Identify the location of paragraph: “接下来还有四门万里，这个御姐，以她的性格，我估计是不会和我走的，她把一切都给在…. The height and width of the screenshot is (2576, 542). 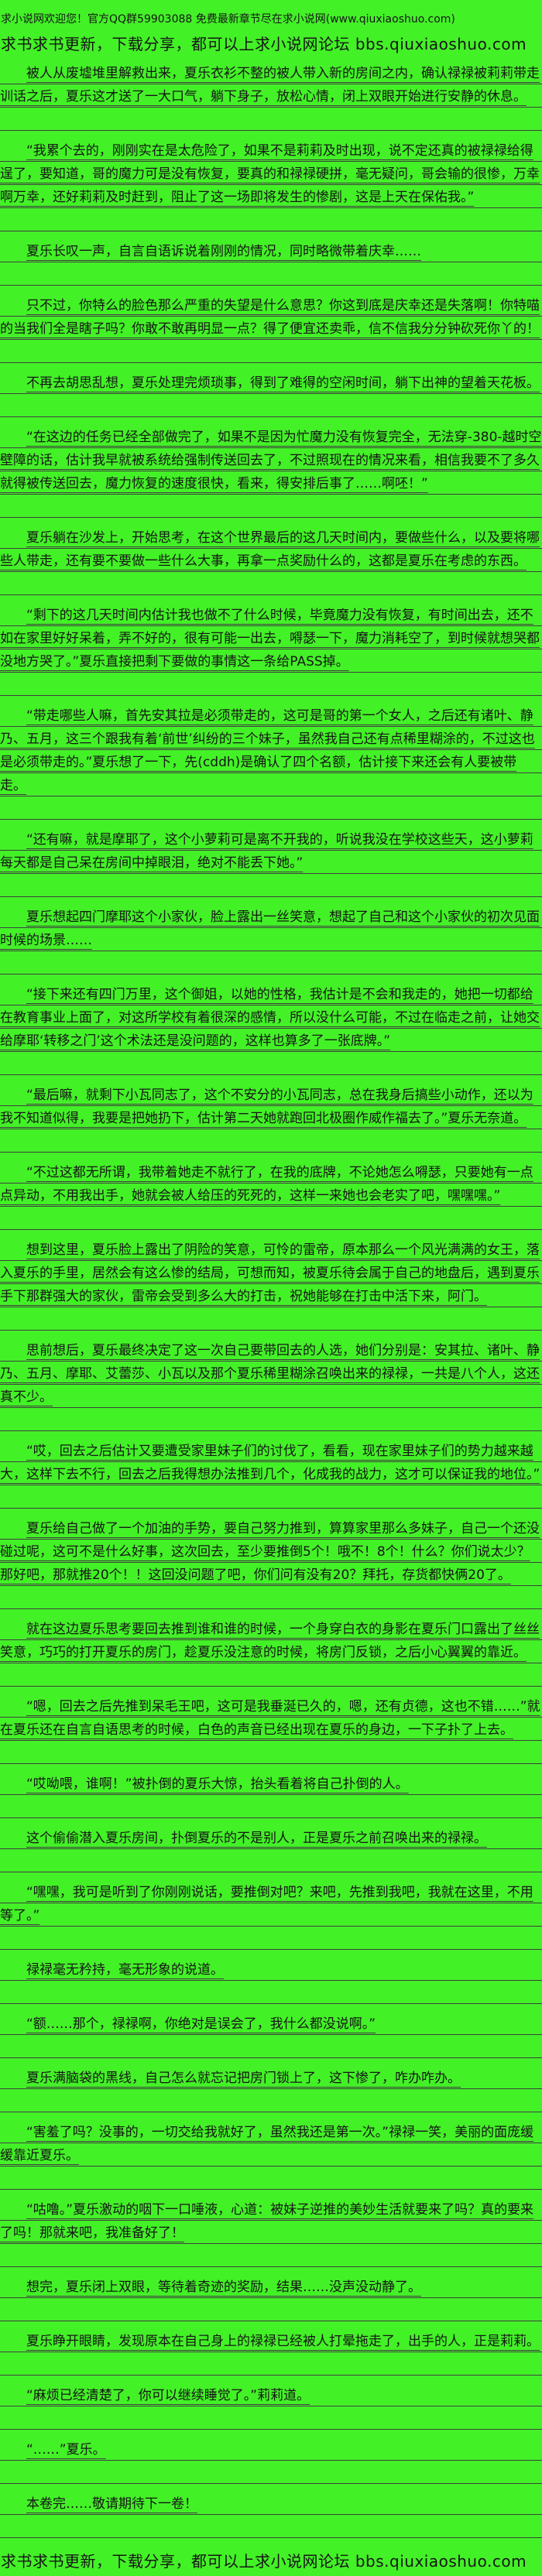
(271, 1029).